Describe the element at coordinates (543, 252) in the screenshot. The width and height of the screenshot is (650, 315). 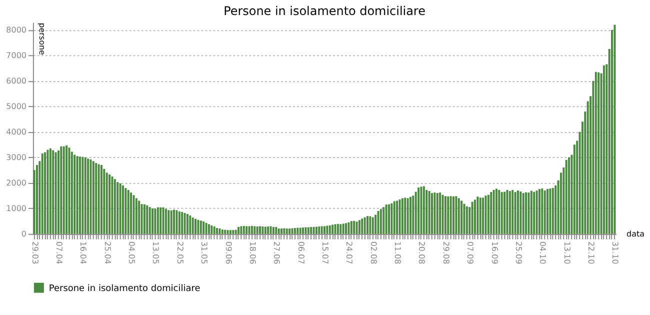
I see `x-tick-label: 04.10` at that location.